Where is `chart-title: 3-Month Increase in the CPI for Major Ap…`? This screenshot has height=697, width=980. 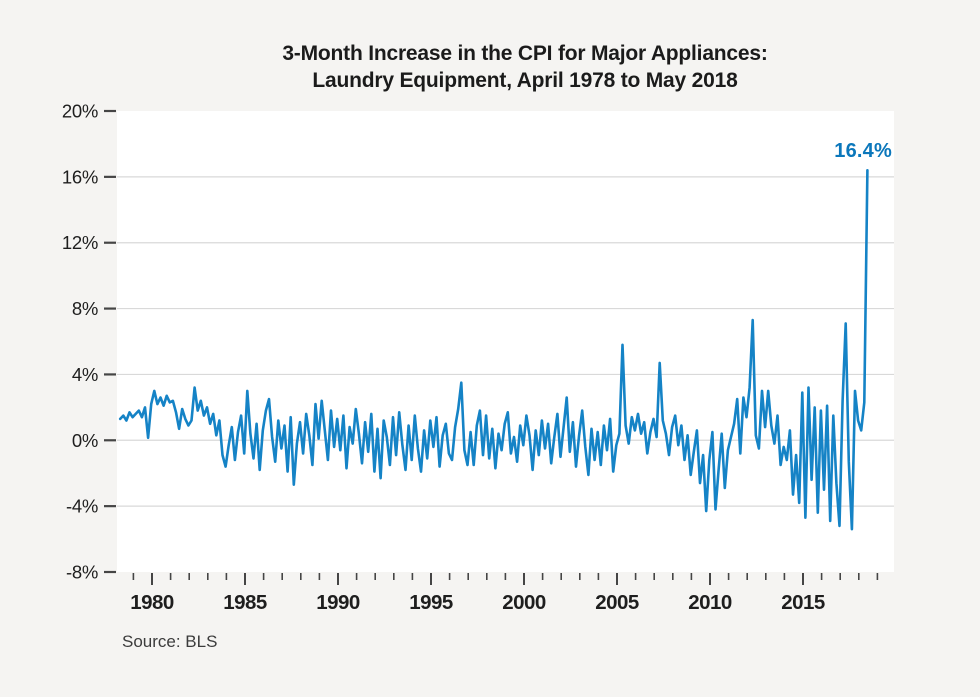
chart-title: 3-Month Increase in the CPI for Major Ap… is located at coordinates (525, 67).